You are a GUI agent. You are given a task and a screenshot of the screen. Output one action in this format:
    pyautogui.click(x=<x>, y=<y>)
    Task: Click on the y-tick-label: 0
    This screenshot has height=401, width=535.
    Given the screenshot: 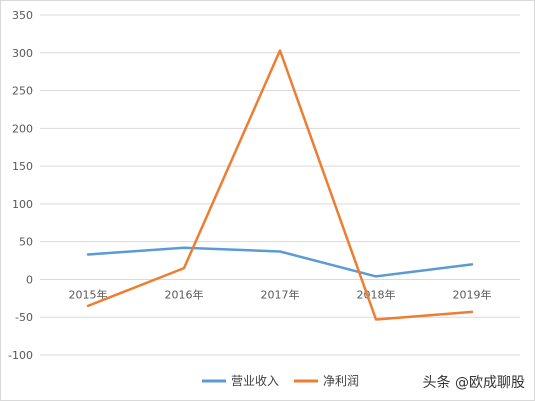 What is the action you would take?
    pyautogui.click(x=29, y=279)
    